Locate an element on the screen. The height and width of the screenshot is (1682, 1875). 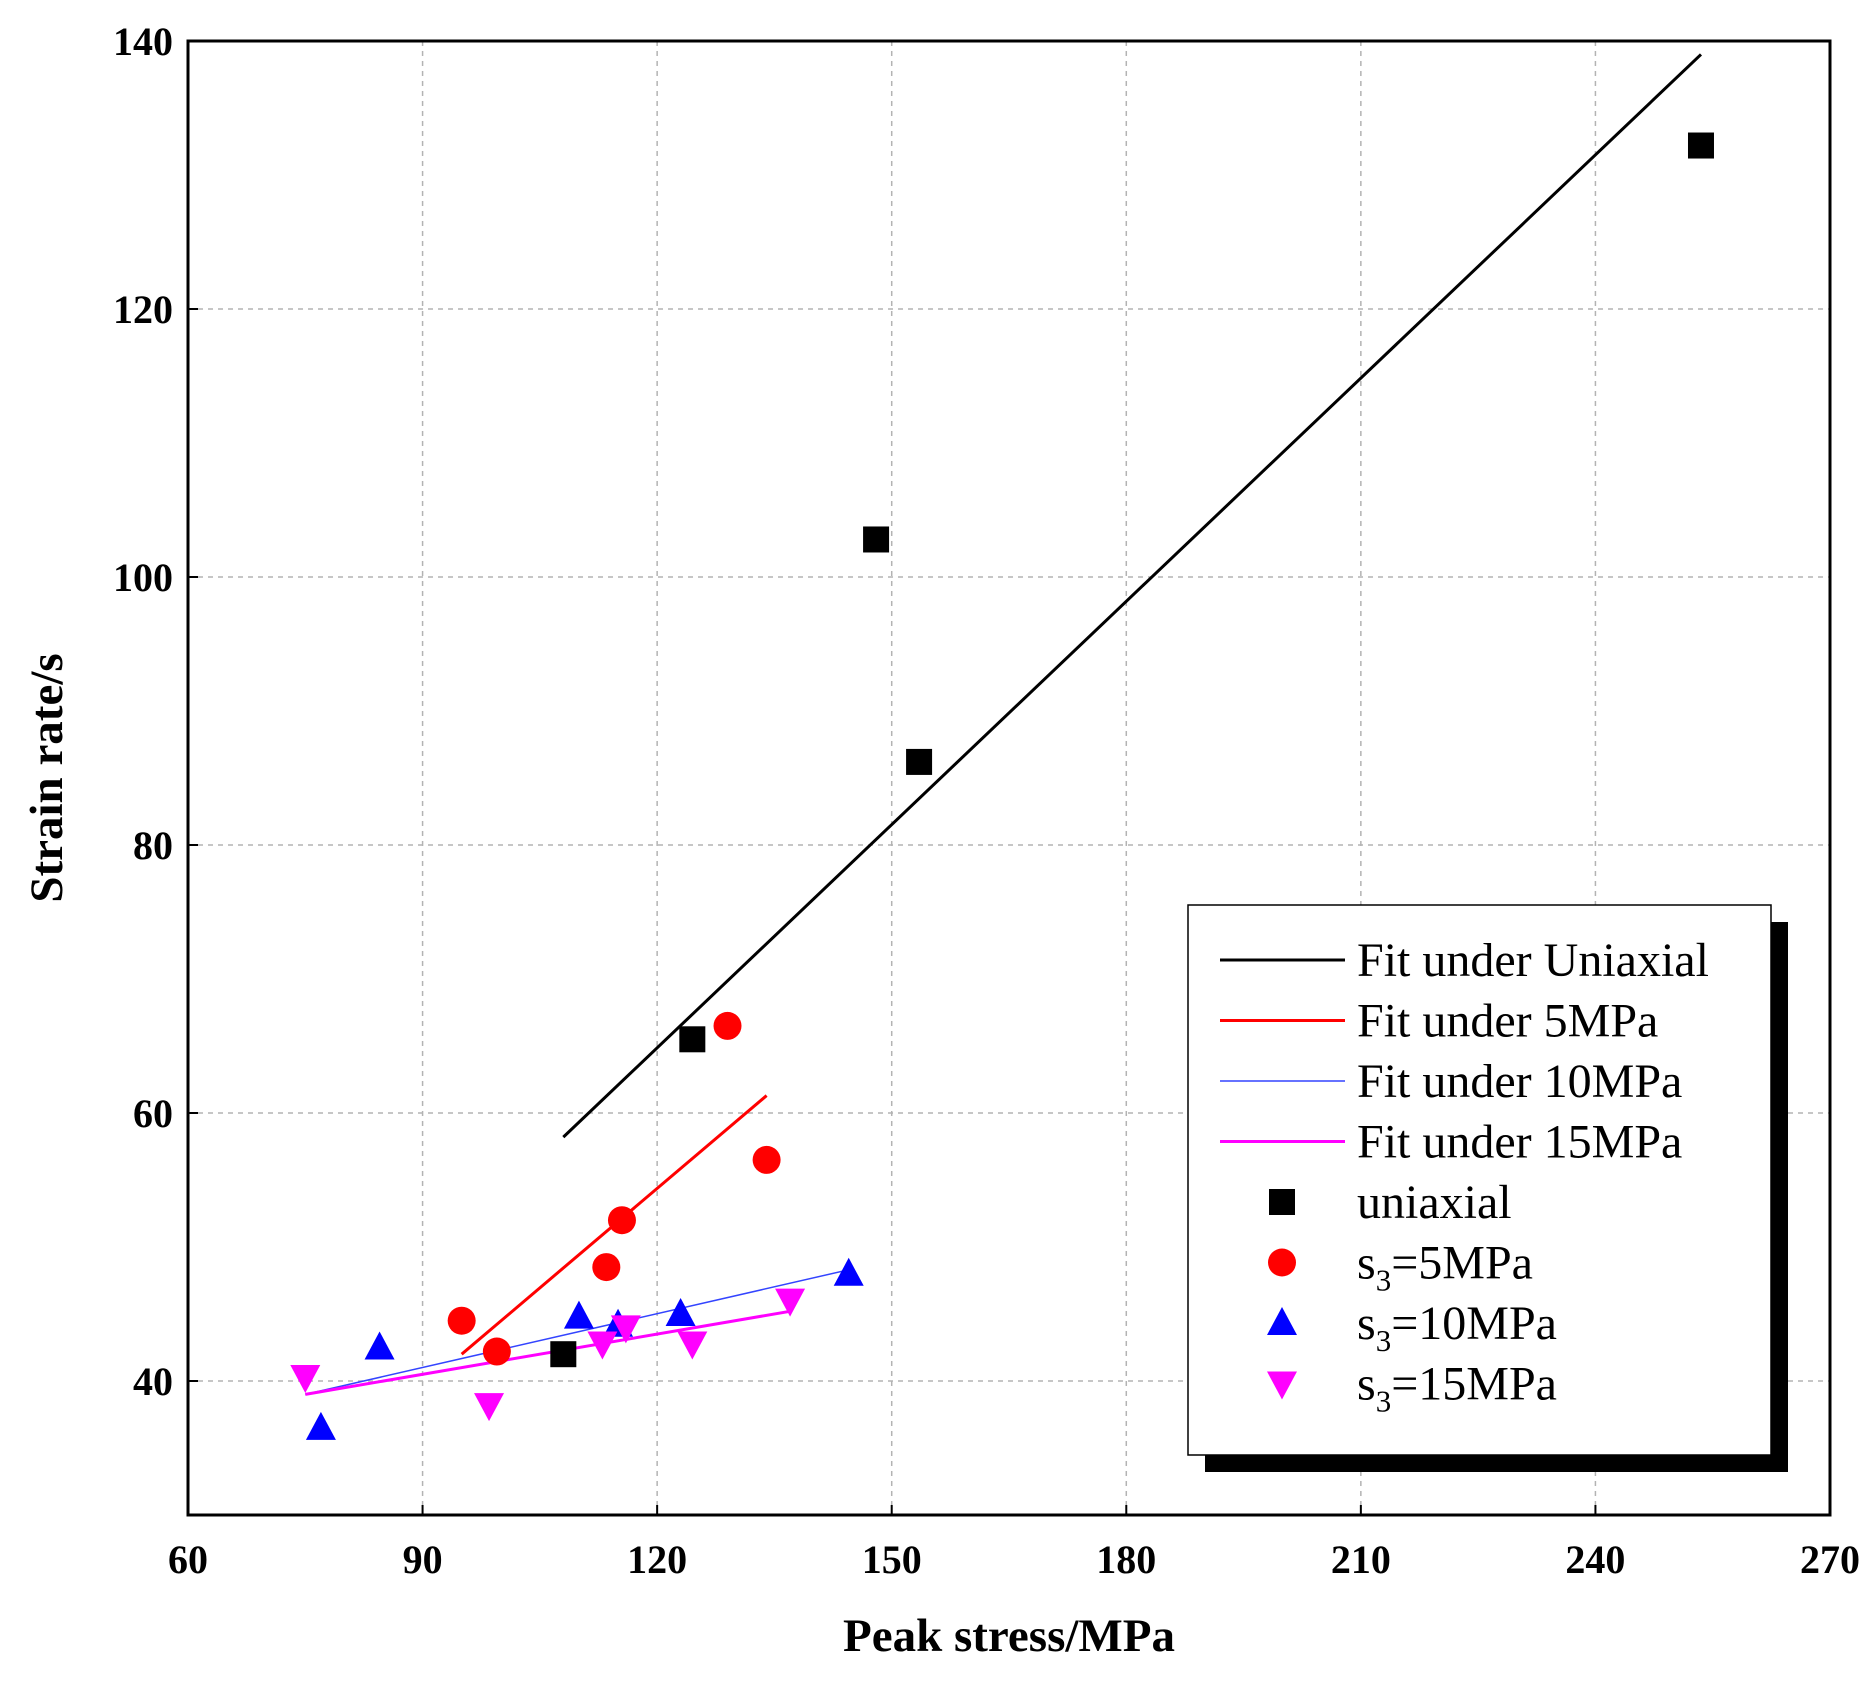
x-axis-title: Peak stress/MPa is located at coordinates (1009, 1636).